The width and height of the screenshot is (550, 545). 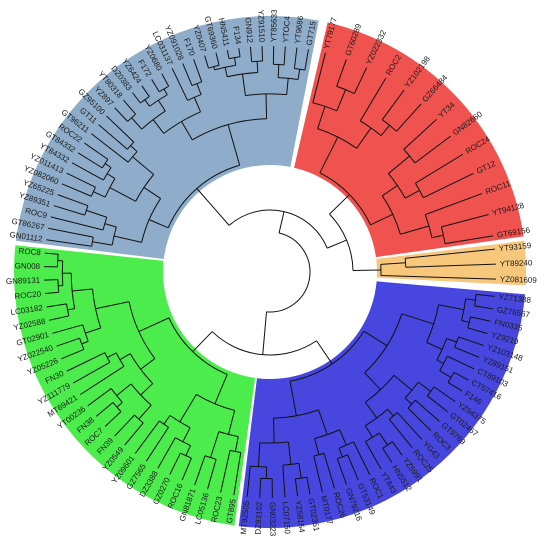 I want to click on orange-clade-sector, so click(x=451, y=263).